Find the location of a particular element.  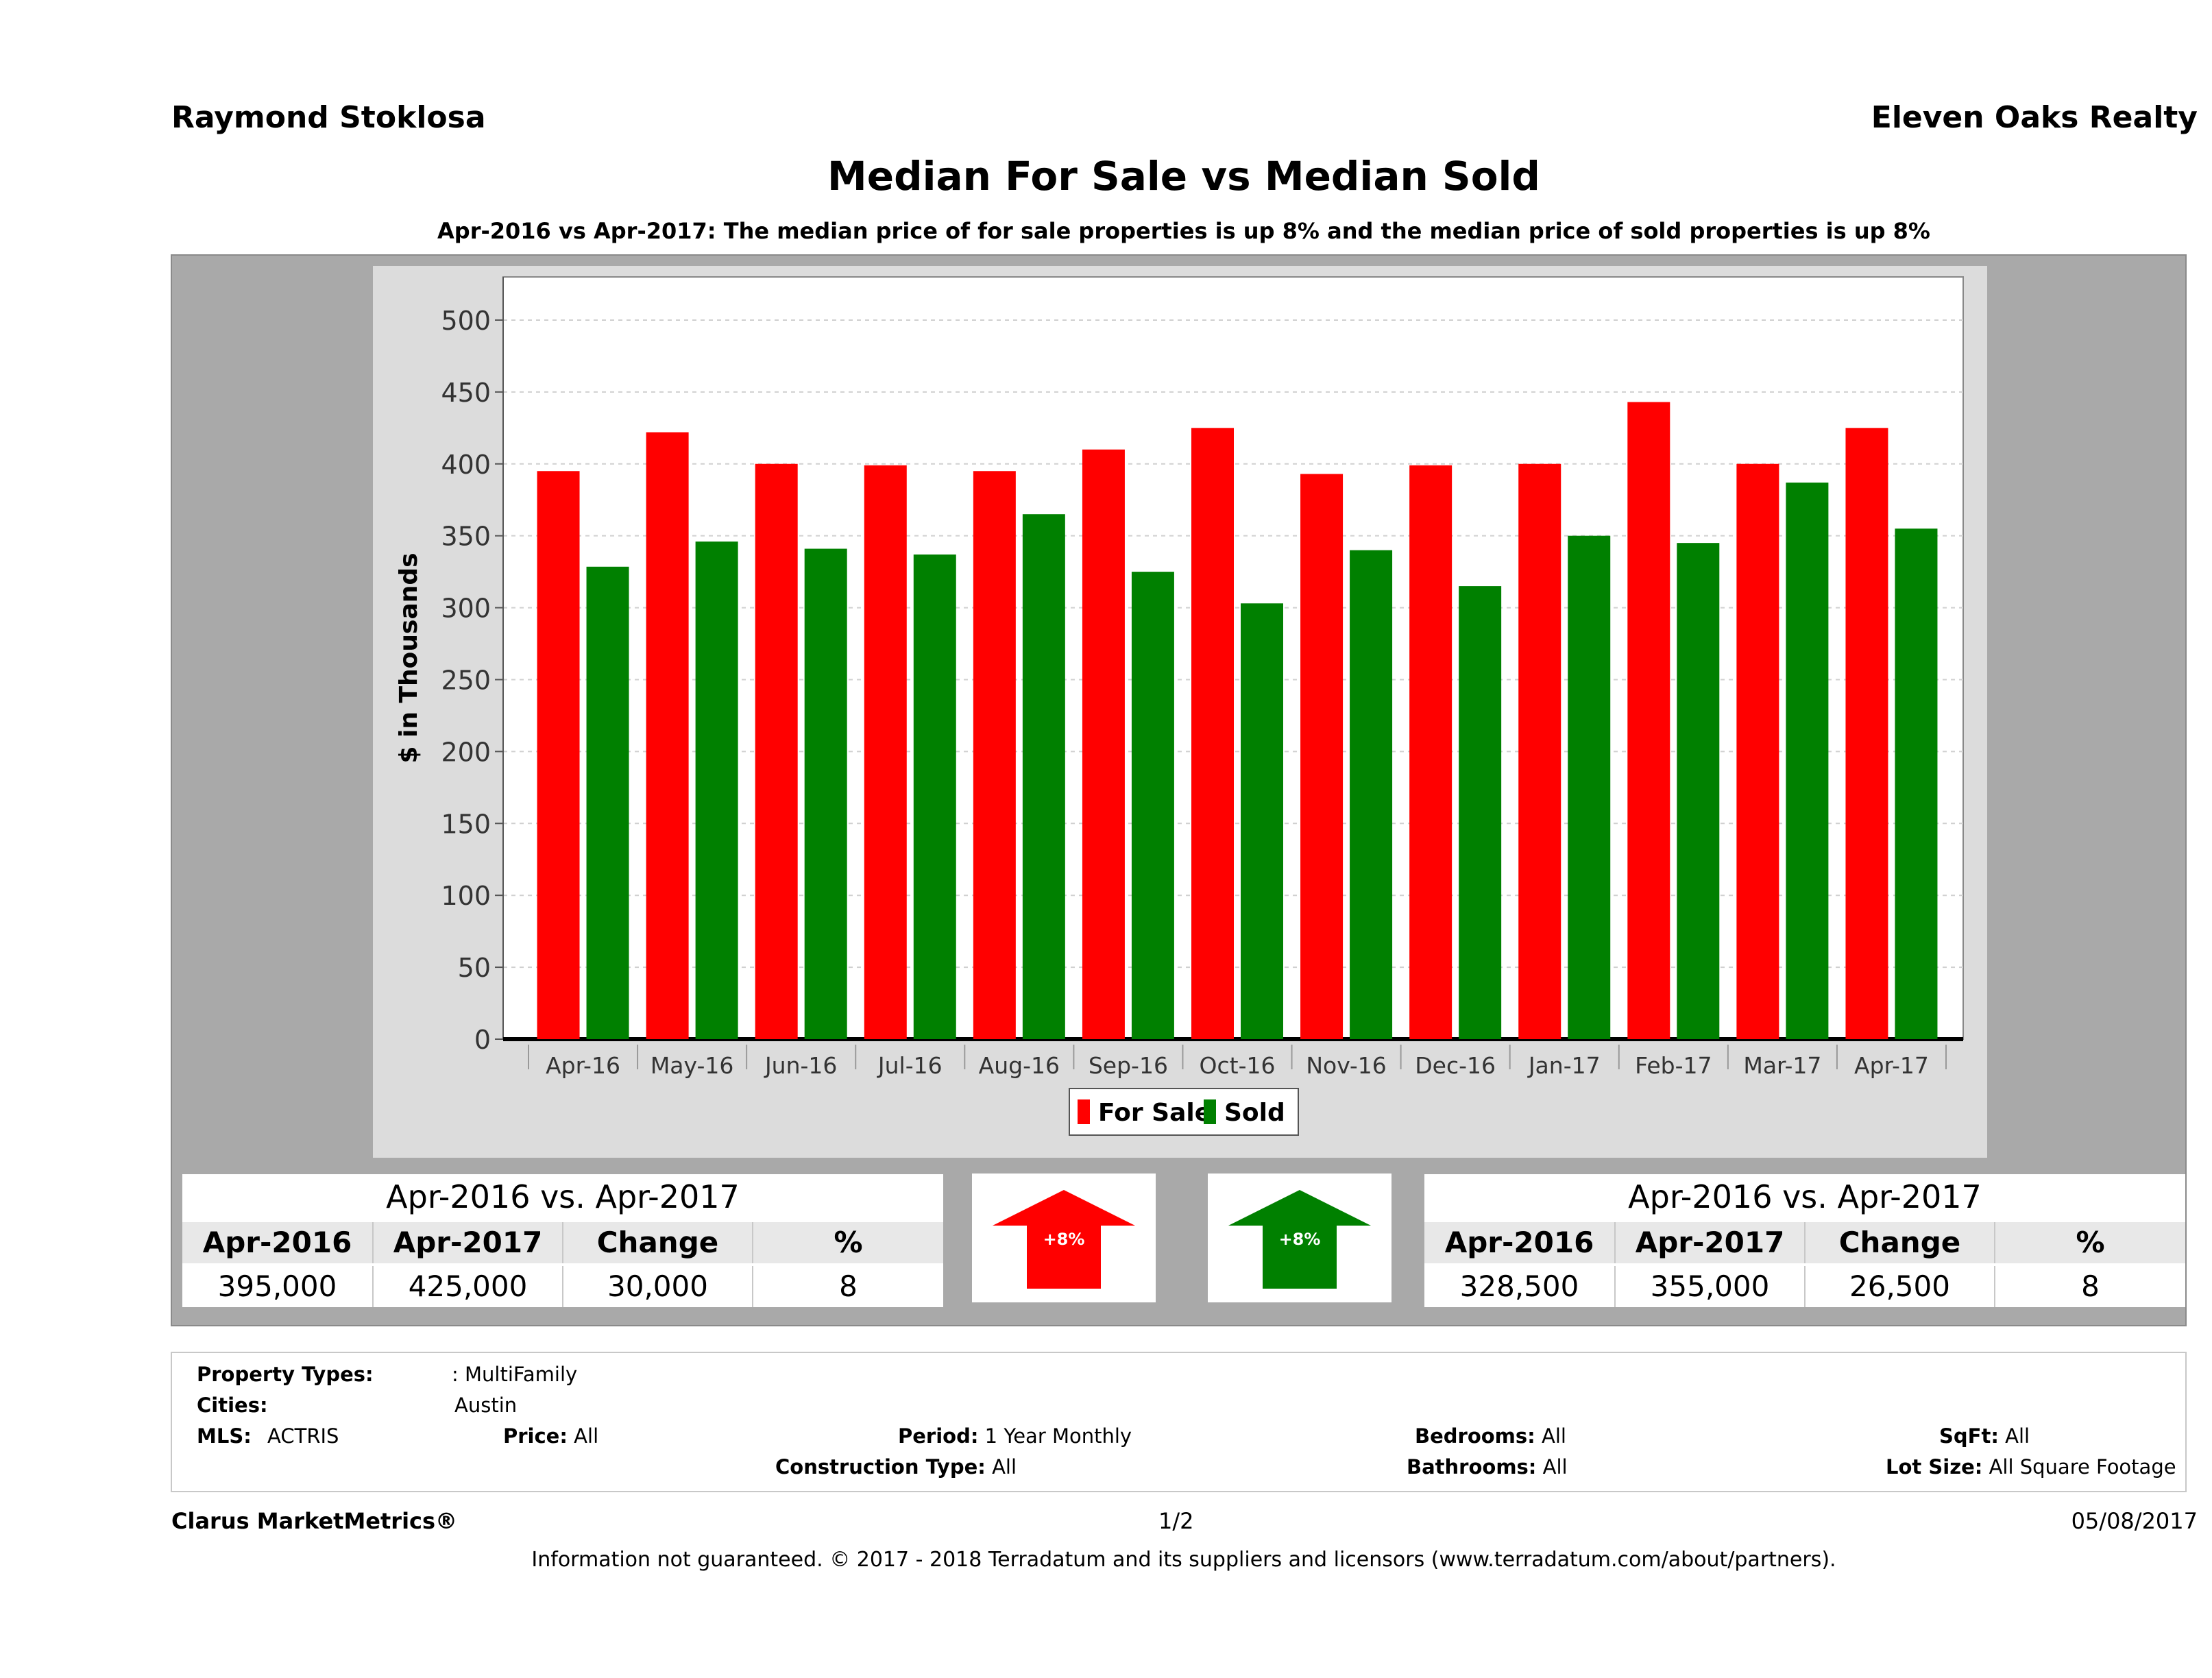

sold-table-value-row: 328,500 355,000 26,500 8 is located at coordinates (1805, 1286).